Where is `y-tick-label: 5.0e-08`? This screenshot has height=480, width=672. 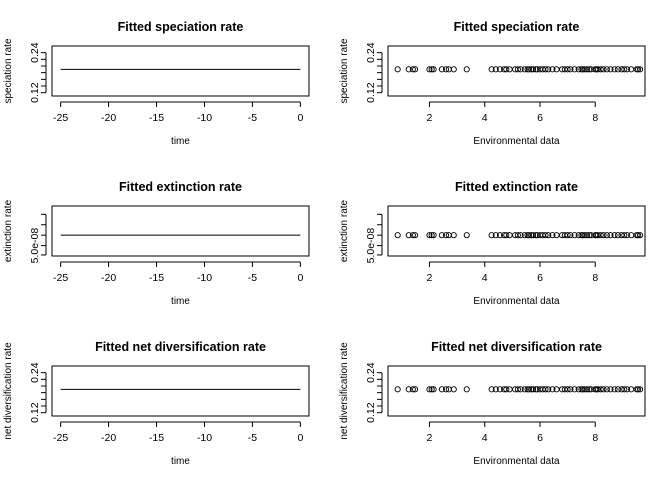 y-tick-label: 5.0e-08 is located at coordinates (35, 246).